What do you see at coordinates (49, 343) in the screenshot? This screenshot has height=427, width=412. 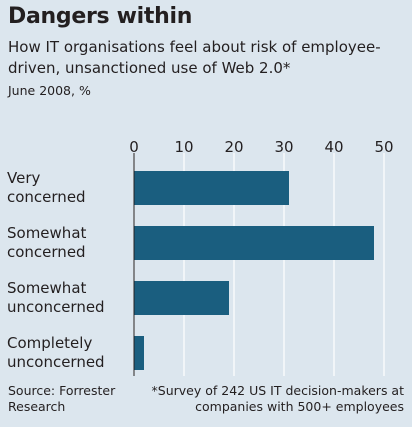 I see `category-label: Completely` at bounding box center [49, 343].